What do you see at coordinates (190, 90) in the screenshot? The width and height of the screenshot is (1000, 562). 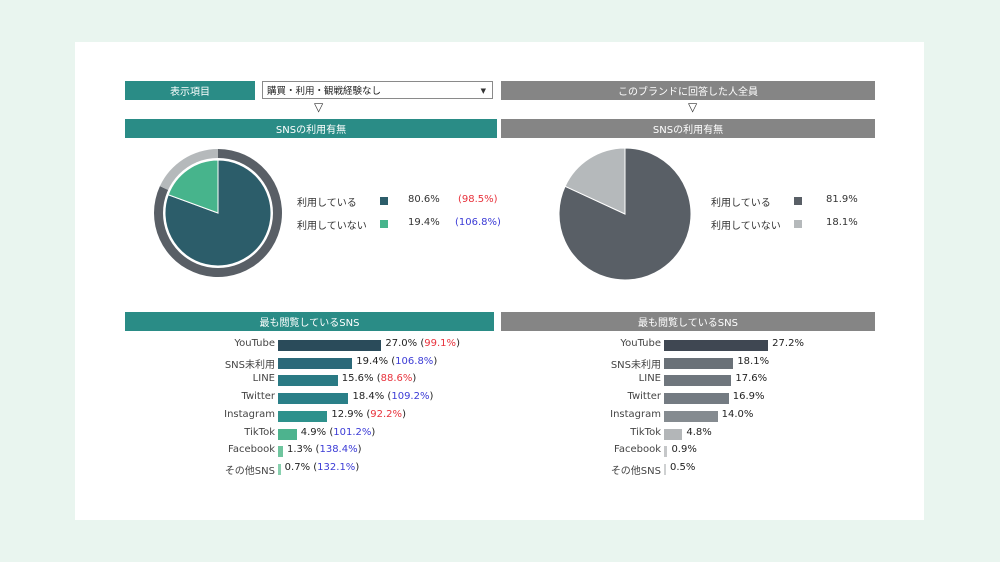 I see `display-item-label: 表示項目` at bounding box center [190, 90].